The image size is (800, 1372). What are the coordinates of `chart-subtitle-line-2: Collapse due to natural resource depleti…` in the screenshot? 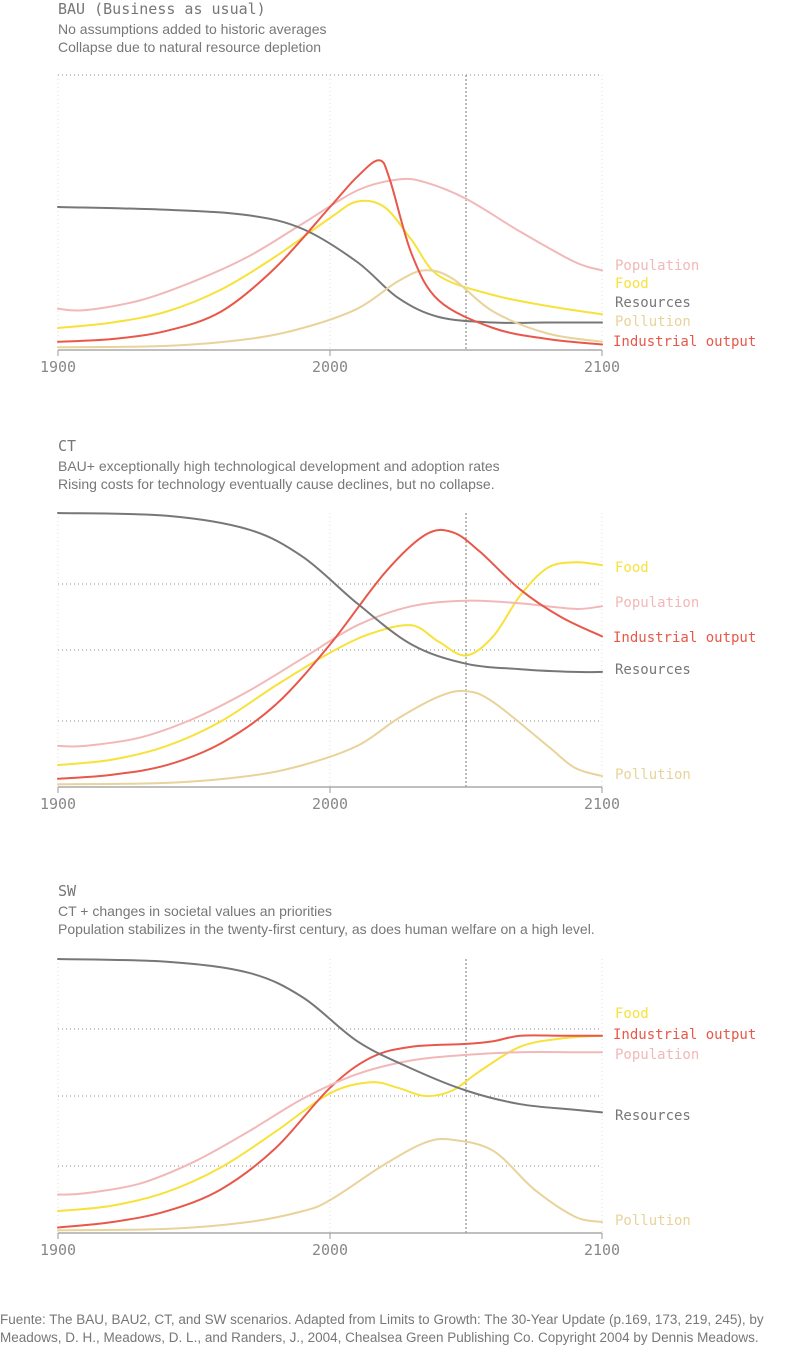 It's located at (190, 47).